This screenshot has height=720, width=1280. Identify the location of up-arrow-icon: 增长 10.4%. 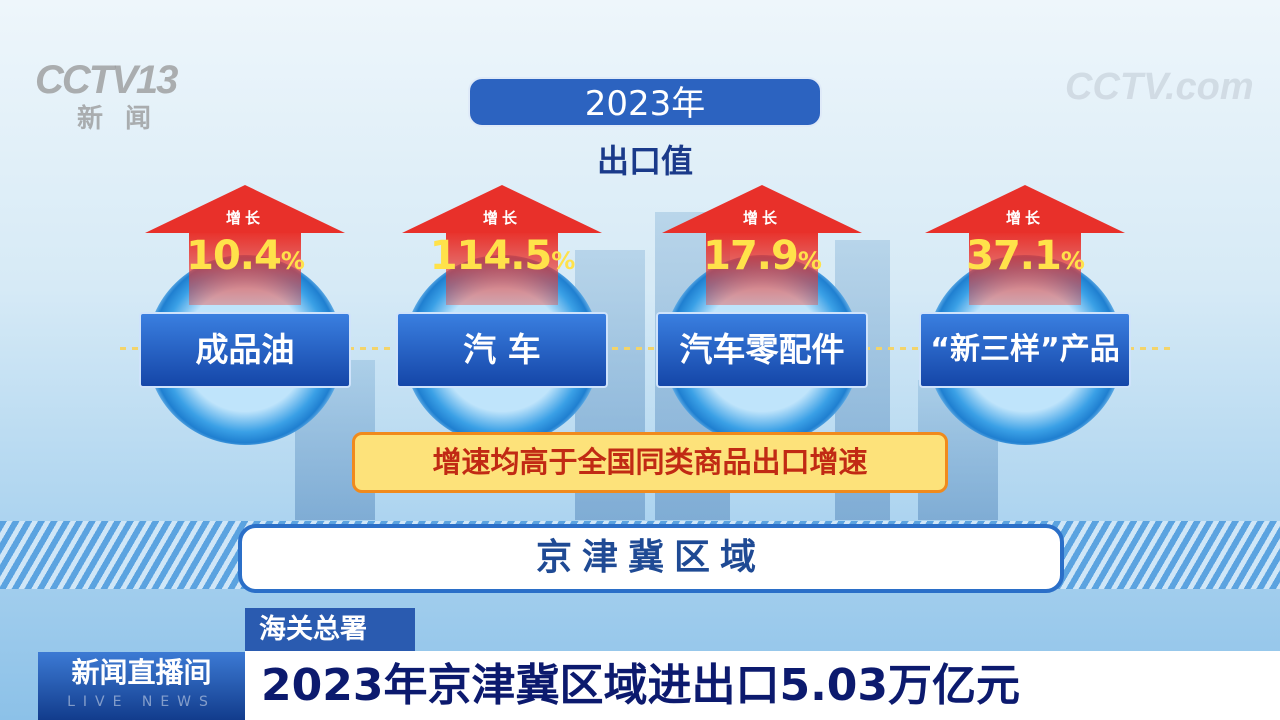
(245, 245).